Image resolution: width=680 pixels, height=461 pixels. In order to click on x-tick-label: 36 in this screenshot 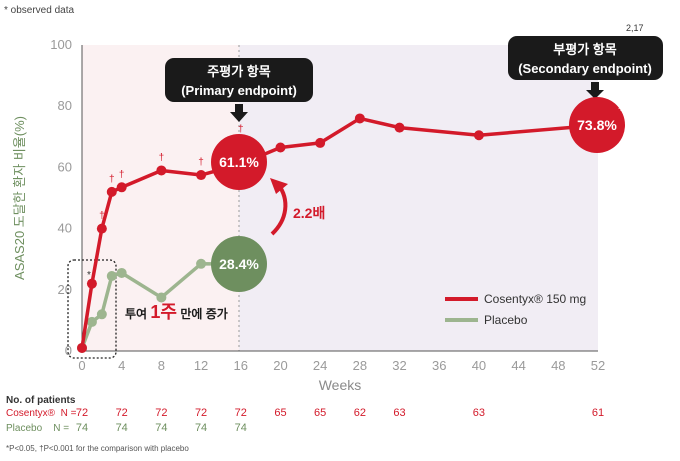, I will do `click(439, 365)`.